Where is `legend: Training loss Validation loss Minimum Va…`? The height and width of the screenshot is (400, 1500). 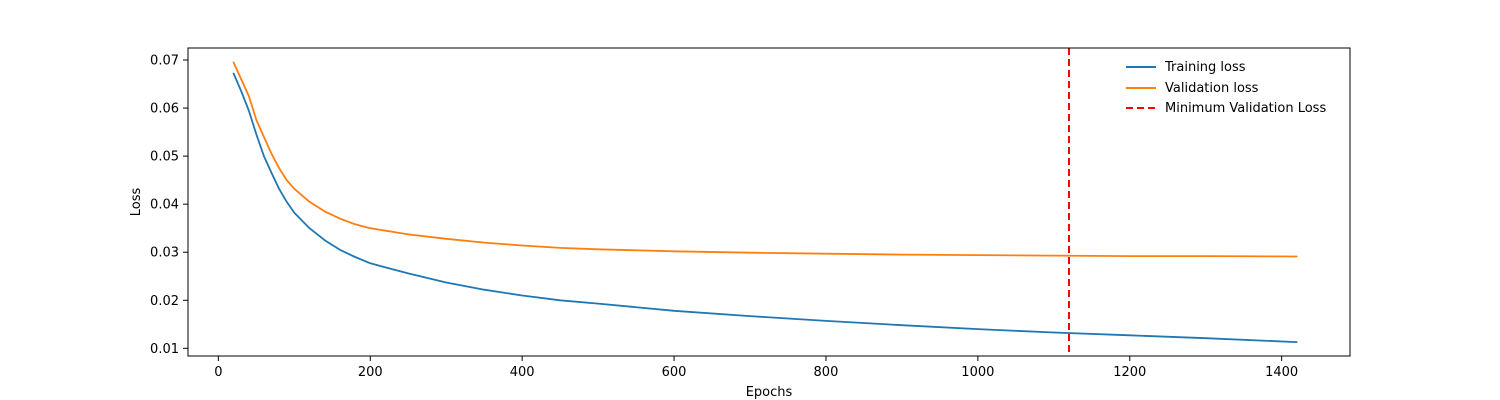
legend: Training loss Validation loss Minimum Va… is located at coordinates (1226, 88).